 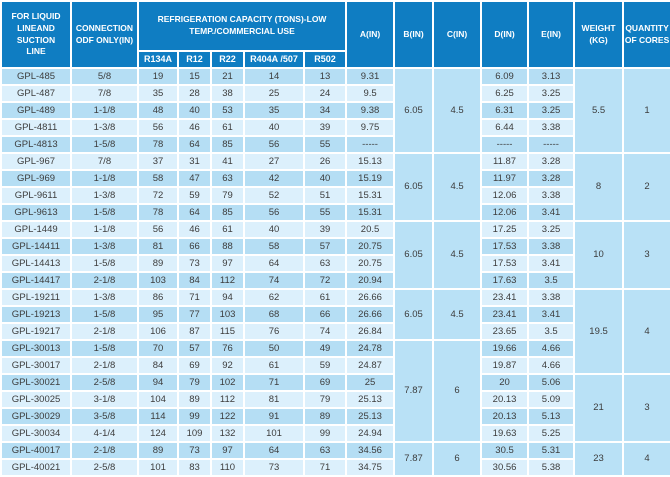 What do you see at coordinates (227, 382) in the screenshot?
I see `cell-r22: 102` at bounding box center [227, 382].